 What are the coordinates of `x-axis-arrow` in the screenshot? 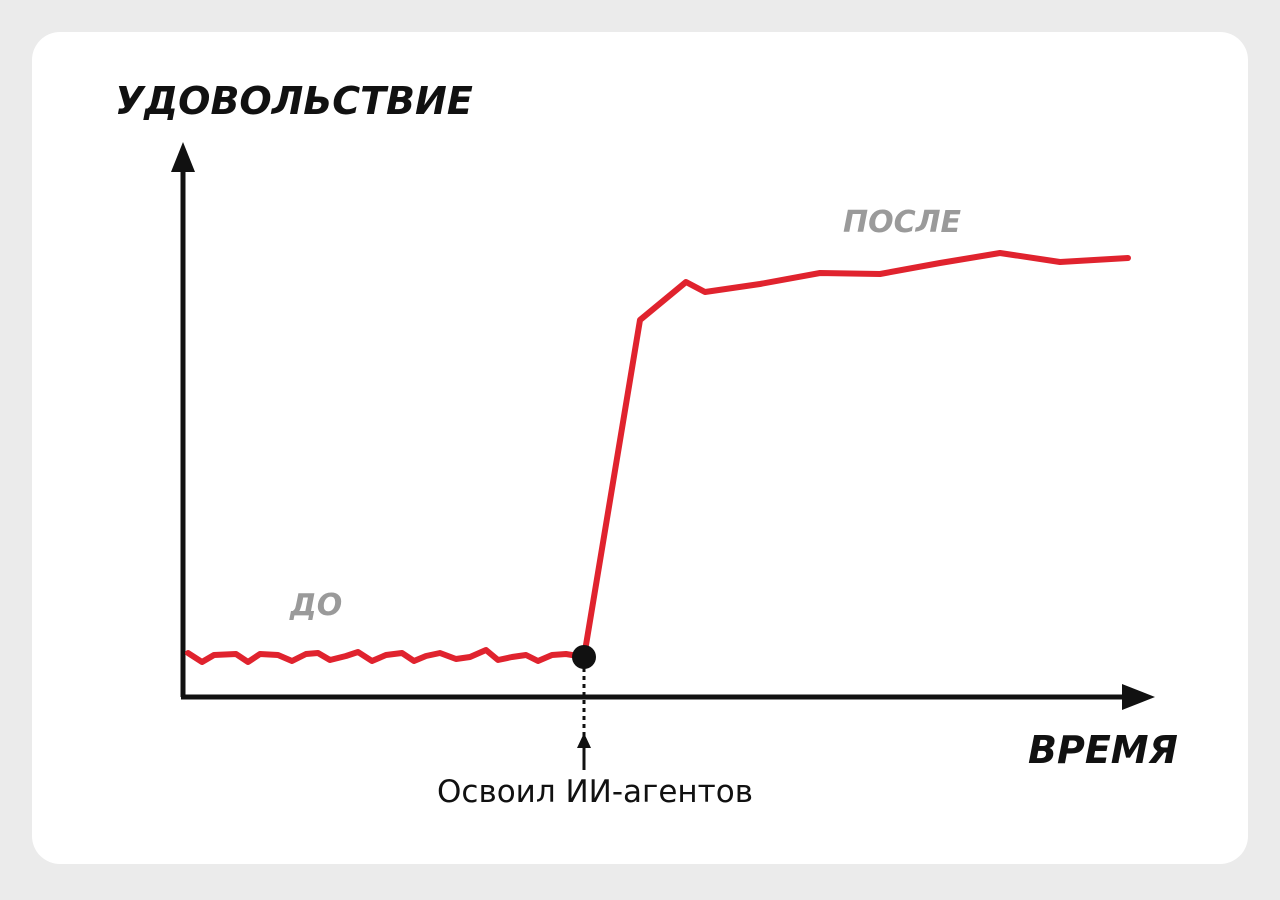 It's located at (1138, 697).